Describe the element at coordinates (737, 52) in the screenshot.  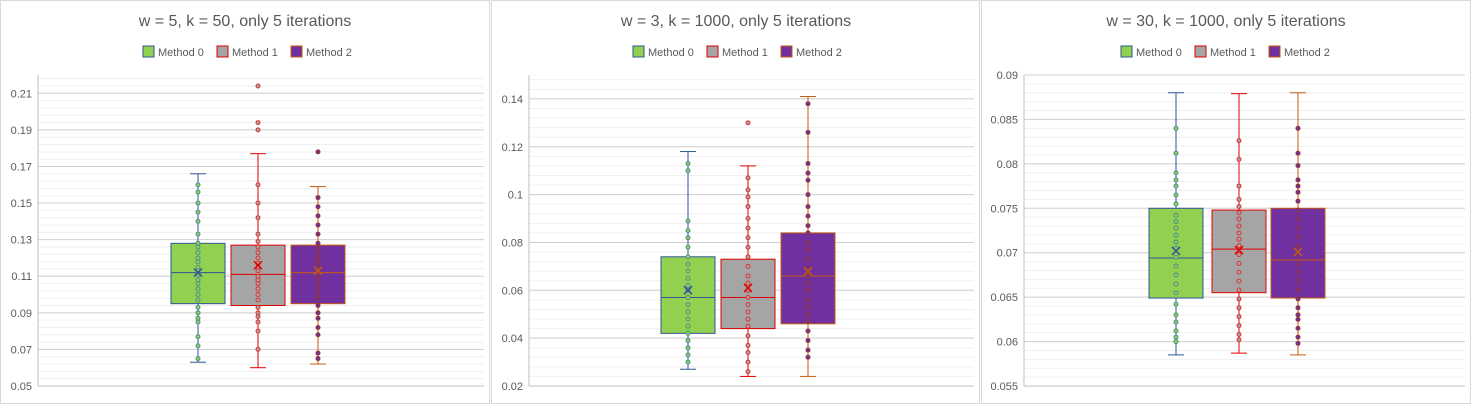
I see `legend-item-2: Method 1` at that location.